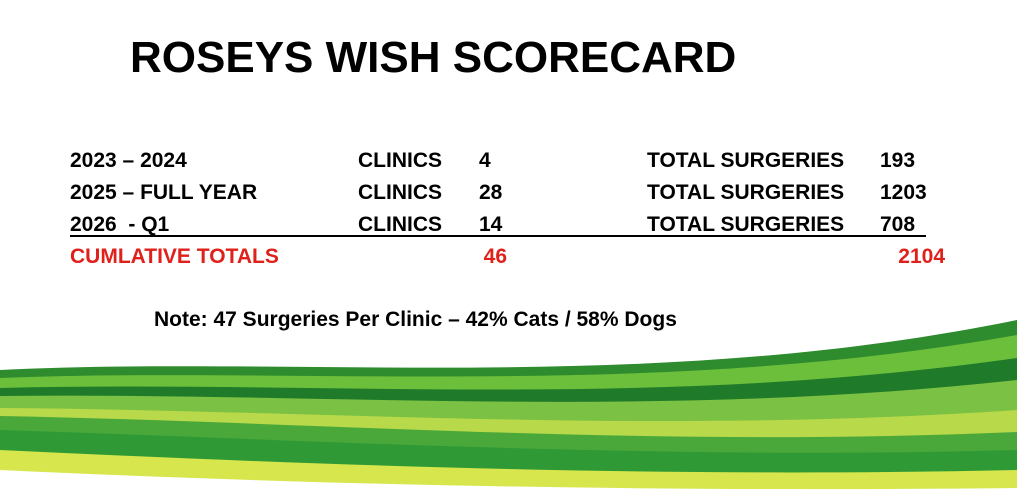 The height and width of the screenshot is (500, 1017). I want to click on clinics-count: 28, so click(491, 192).